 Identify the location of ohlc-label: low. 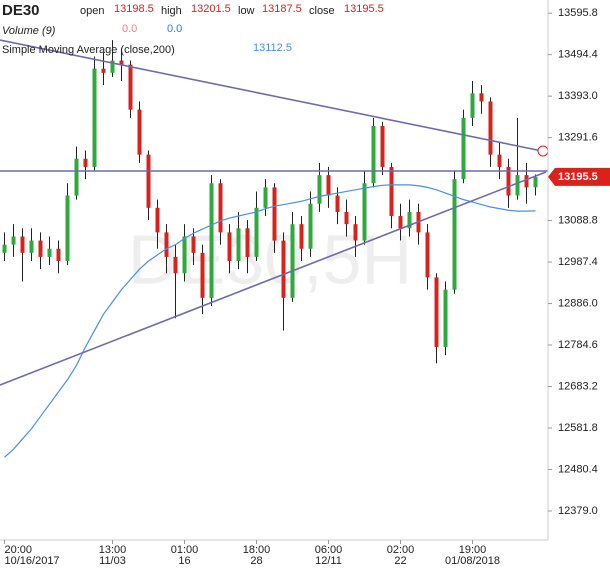
(246, 11).